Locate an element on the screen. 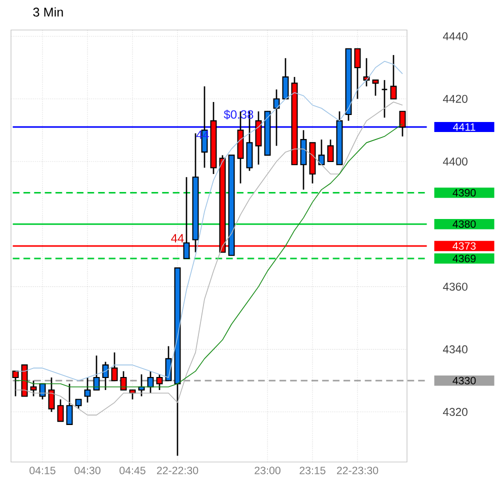  y-tick-label: 4420 is located at coordinates (455, 98).